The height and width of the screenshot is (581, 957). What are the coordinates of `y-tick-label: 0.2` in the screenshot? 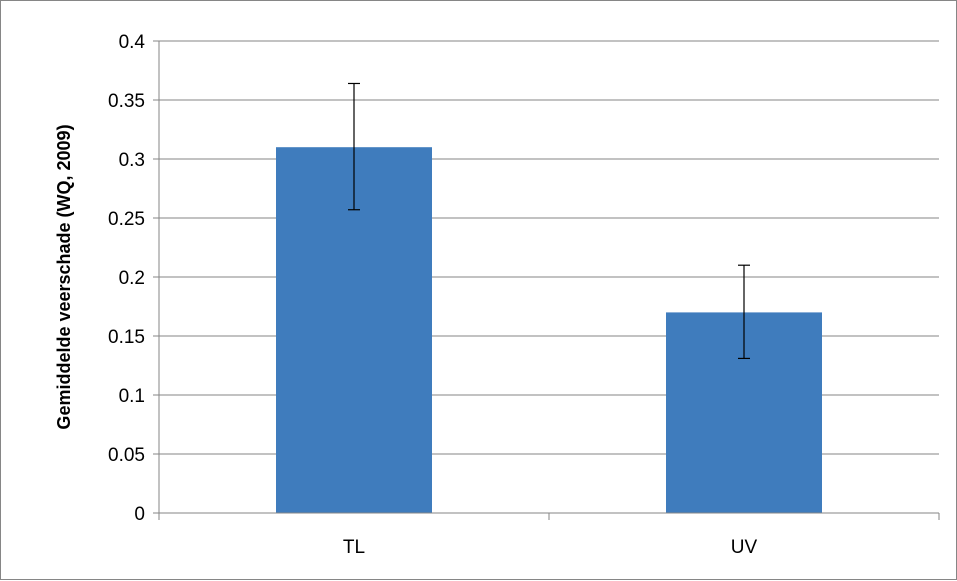 It's located at (132, 278).